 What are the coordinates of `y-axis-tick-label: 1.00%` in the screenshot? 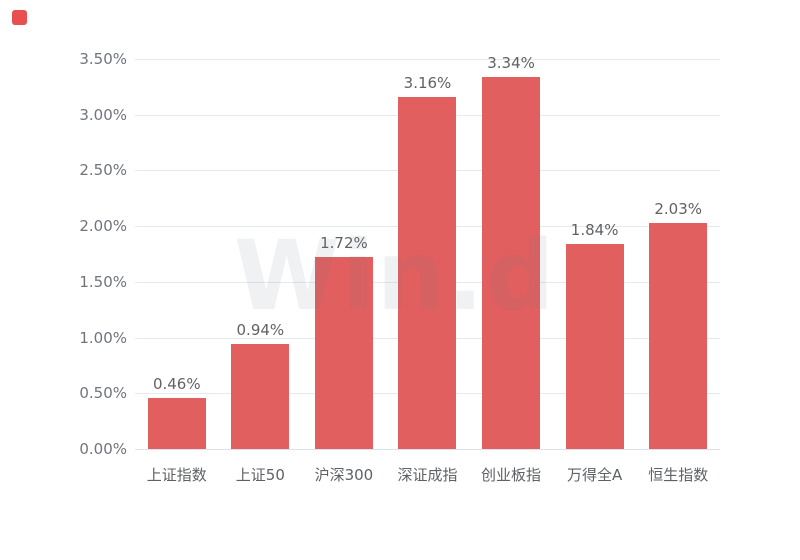 It's located at (103, 337).